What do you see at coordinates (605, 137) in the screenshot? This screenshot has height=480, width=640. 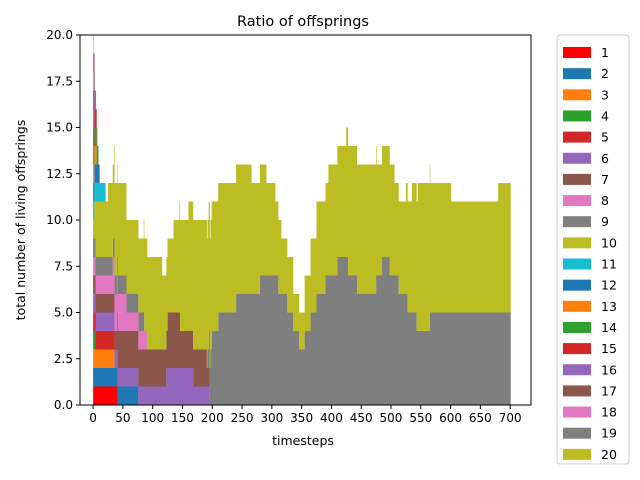 I see `legend-label-5: 5` at bounding box center [605, 137].